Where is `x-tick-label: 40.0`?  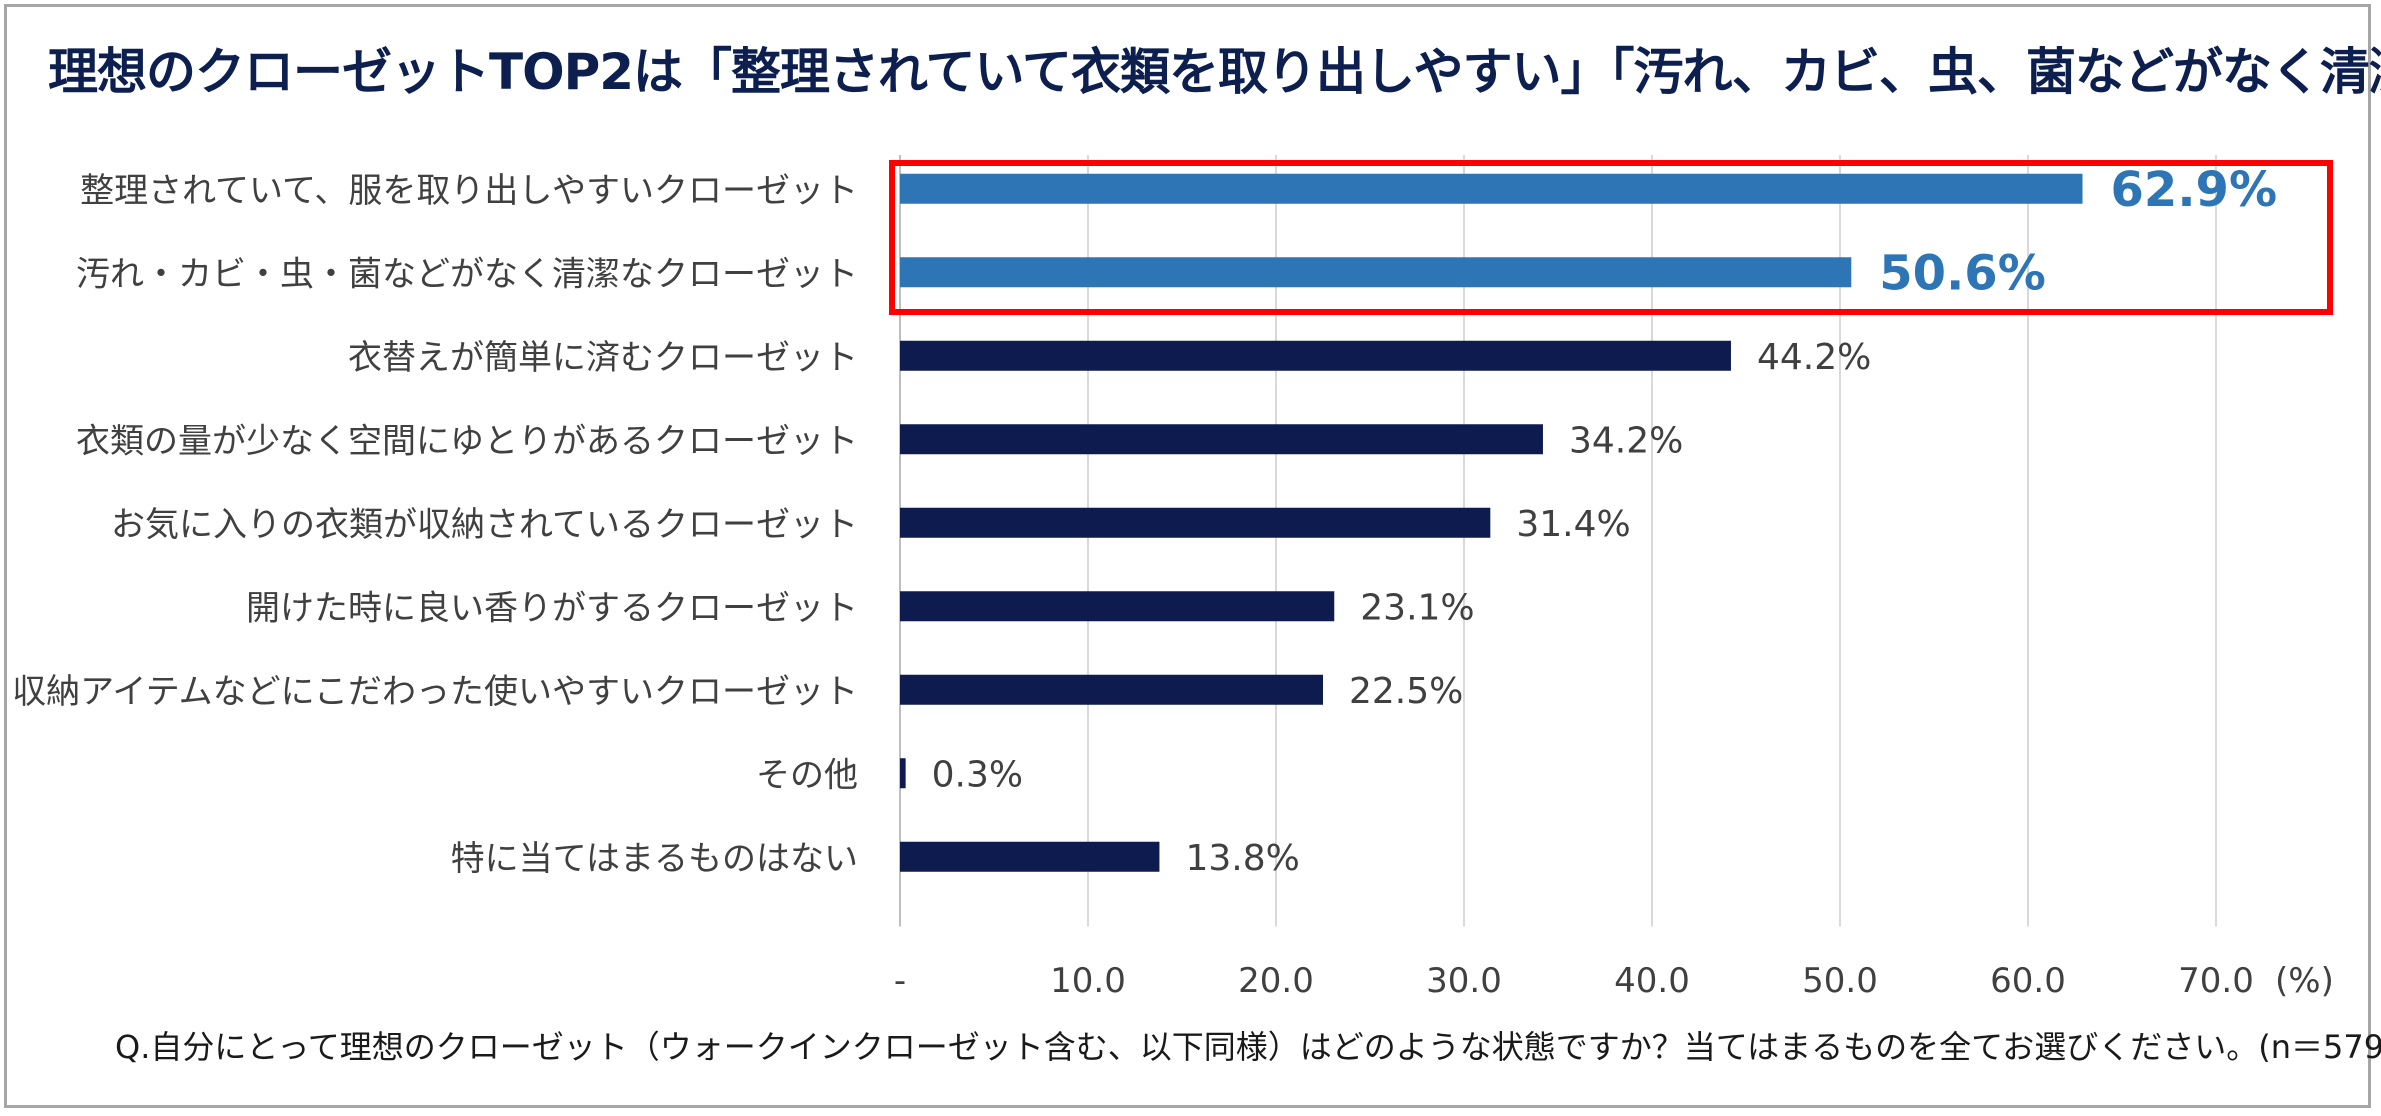 x-tick-label: 40.0 is located at coordinates (1652, 981).